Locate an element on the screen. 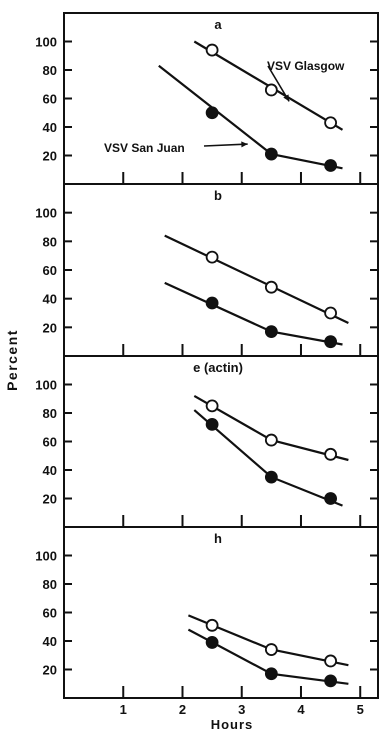  annotation-label: VSV San Juan is located at coordinates (144, 148).